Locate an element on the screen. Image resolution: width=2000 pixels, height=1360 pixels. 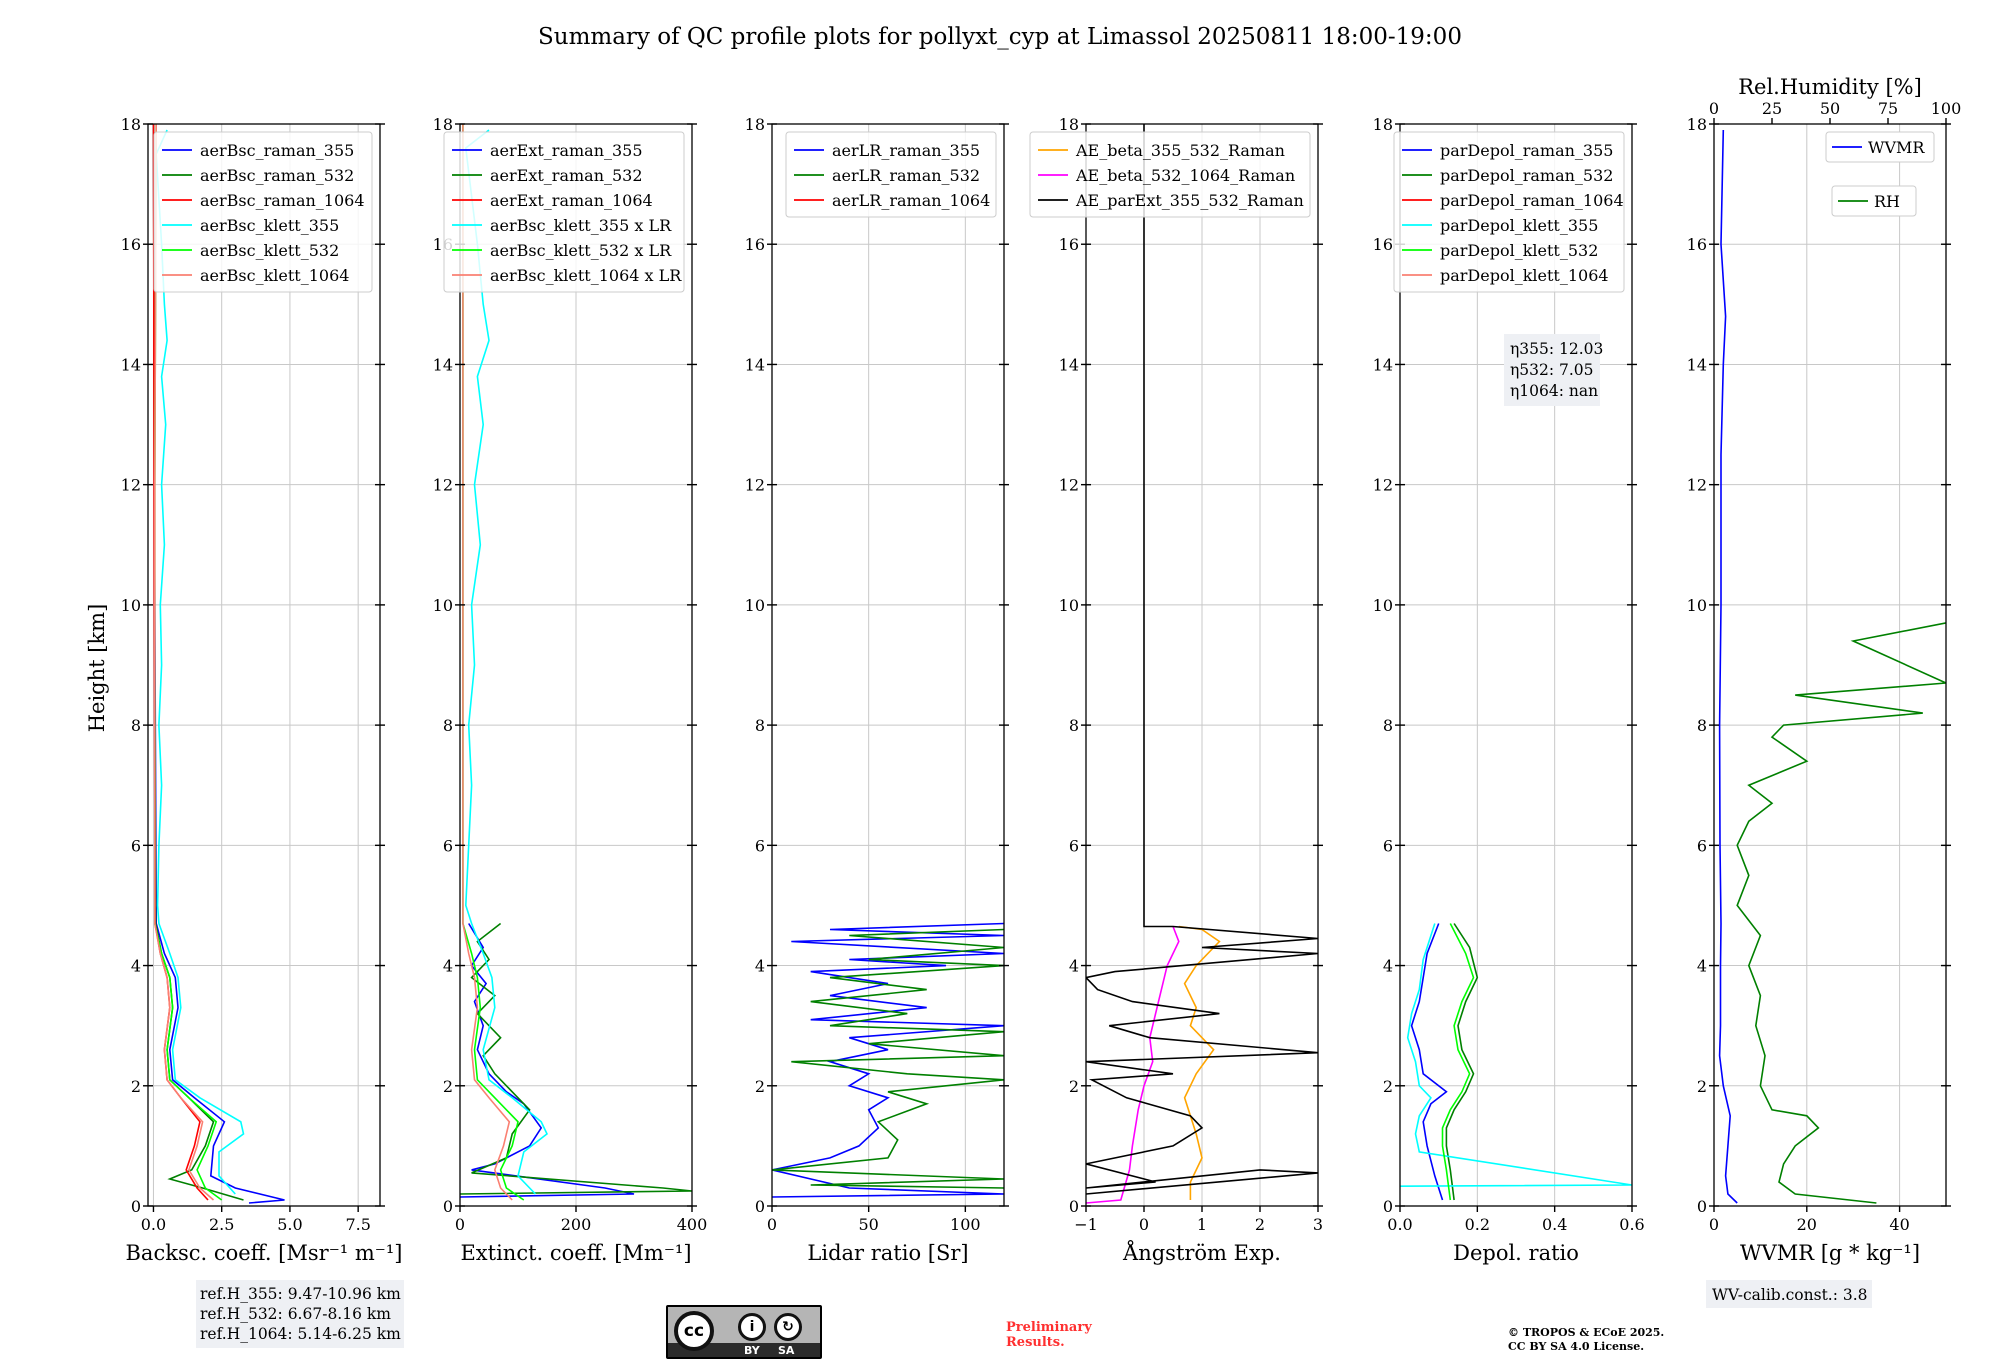
x2-tick-label: 0 is located at coordinates (1714, 108).